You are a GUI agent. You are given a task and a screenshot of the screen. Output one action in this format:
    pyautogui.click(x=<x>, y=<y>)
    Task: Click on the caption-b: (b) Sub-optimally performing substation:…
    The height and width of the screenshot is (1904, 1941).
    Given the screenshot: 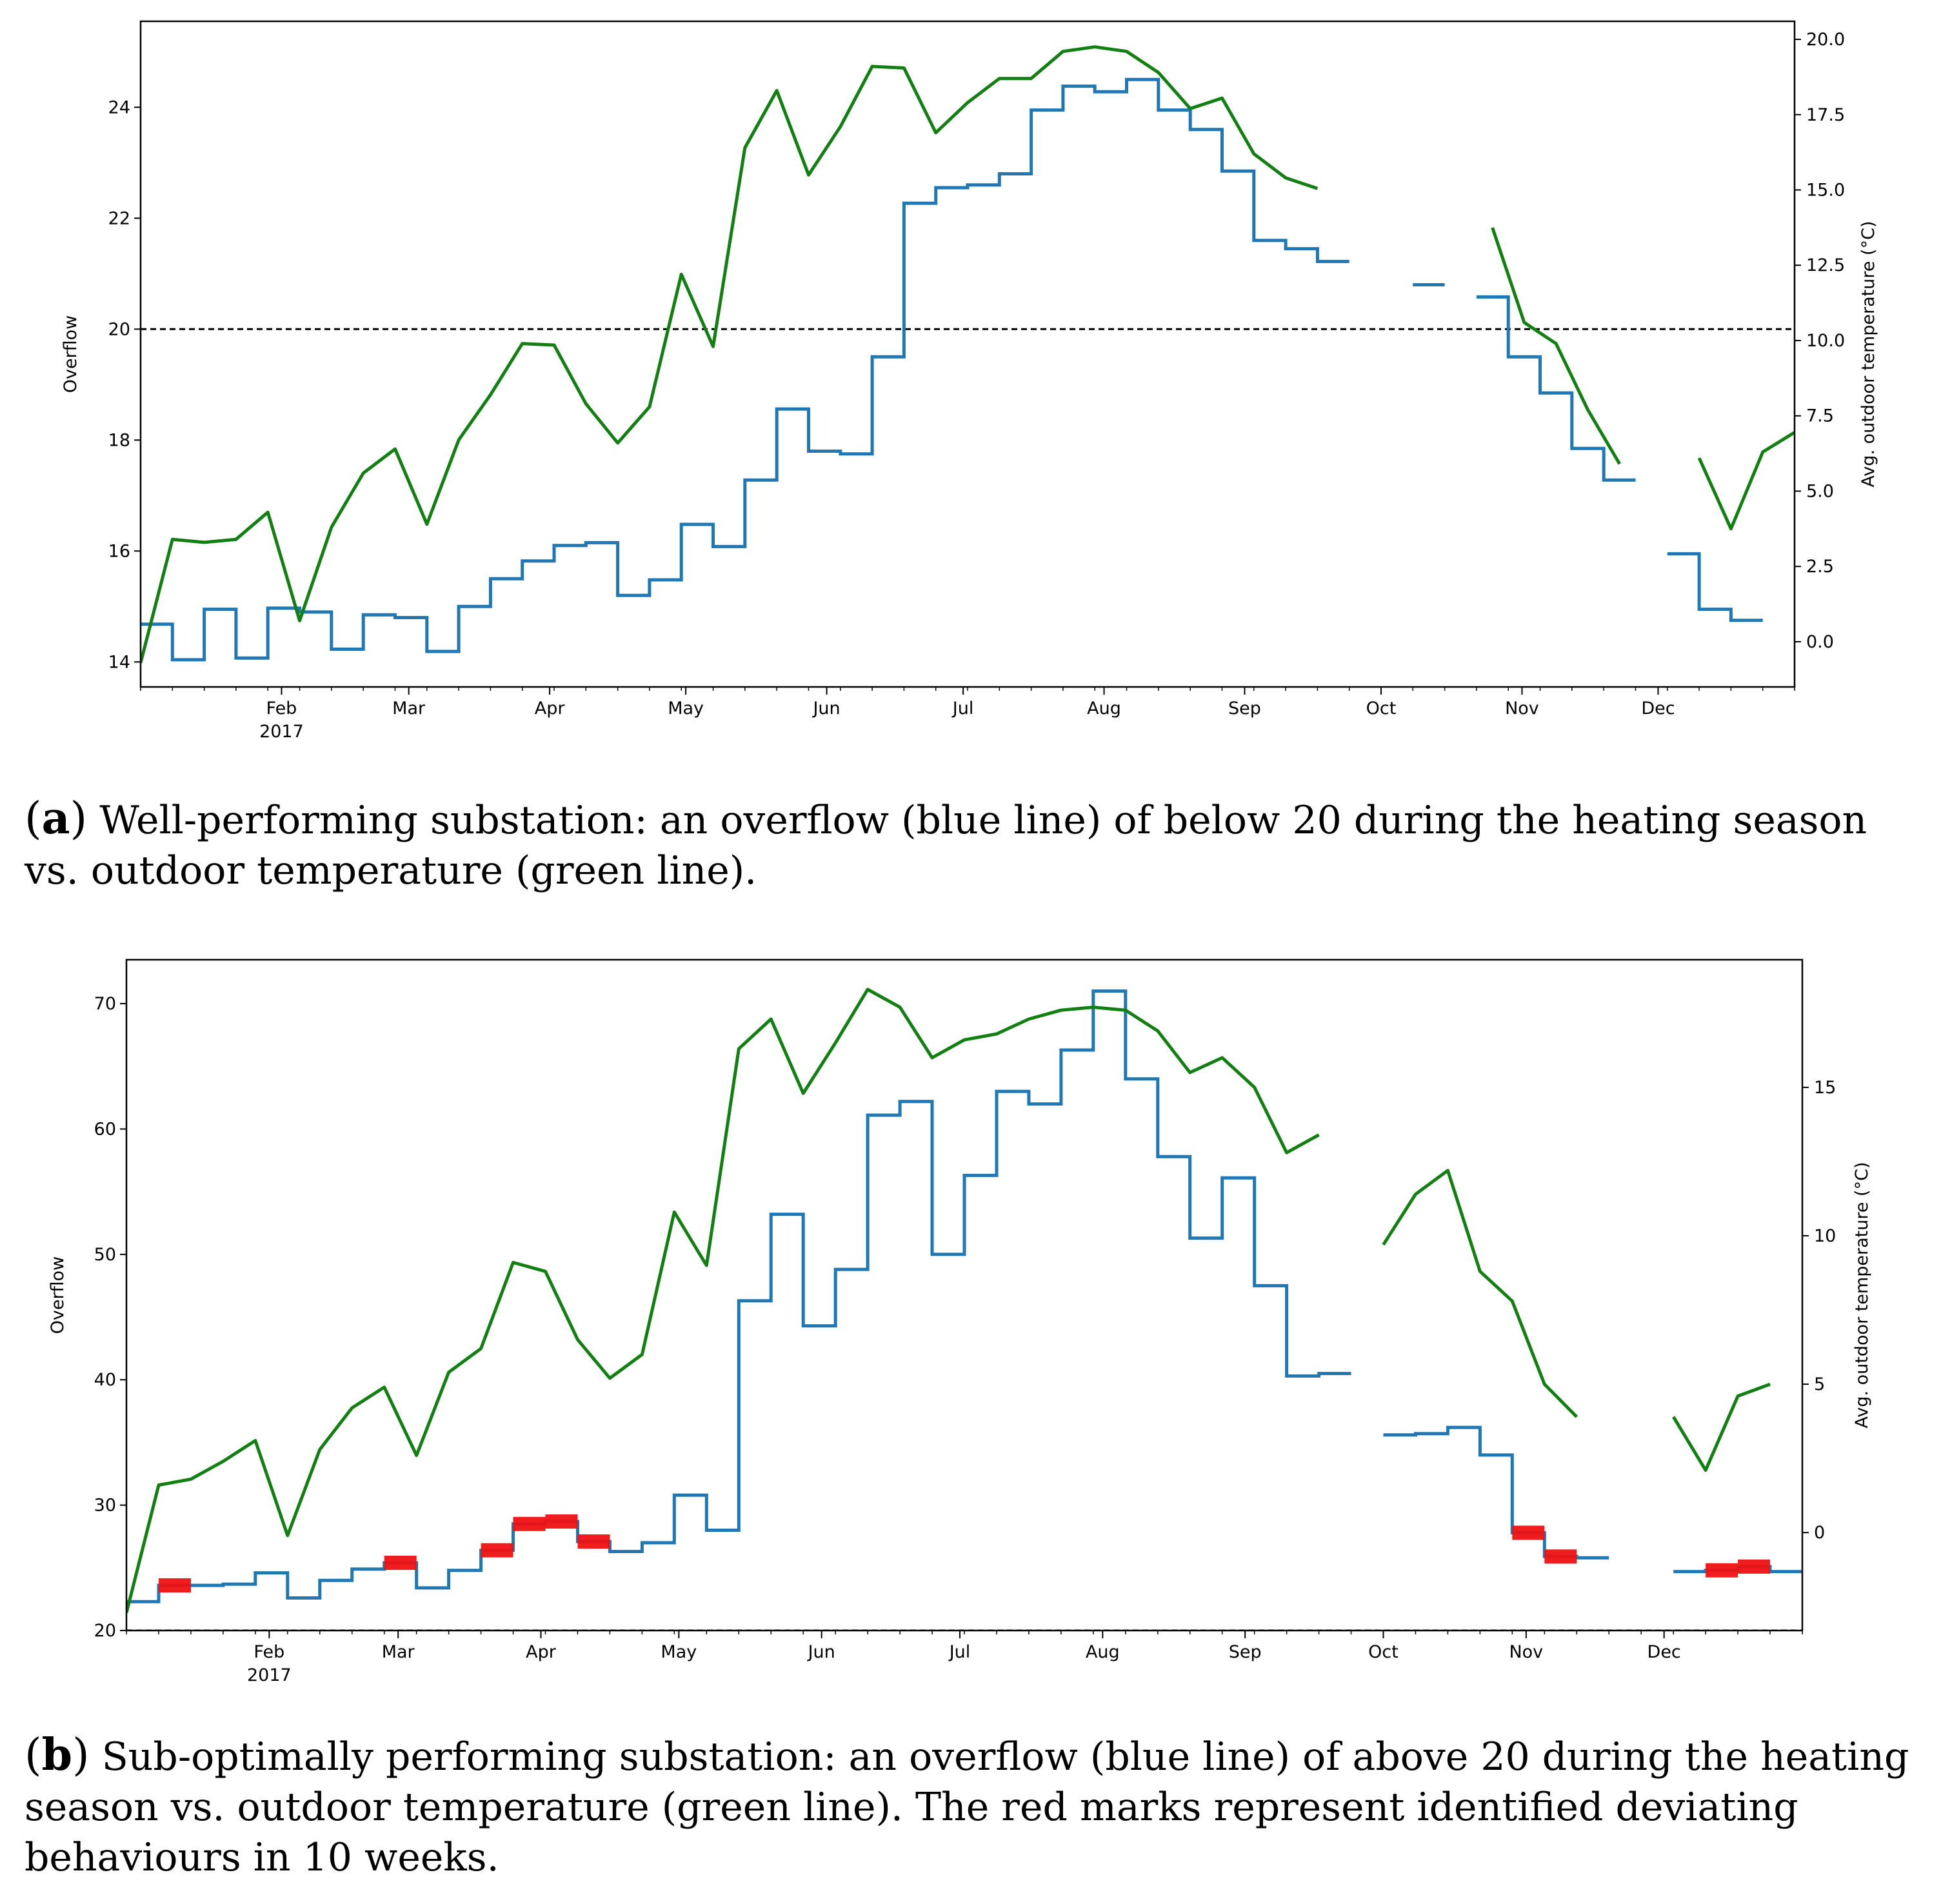 What is the action you would take?
    pyautogui.click(x=973, y=1806)
    